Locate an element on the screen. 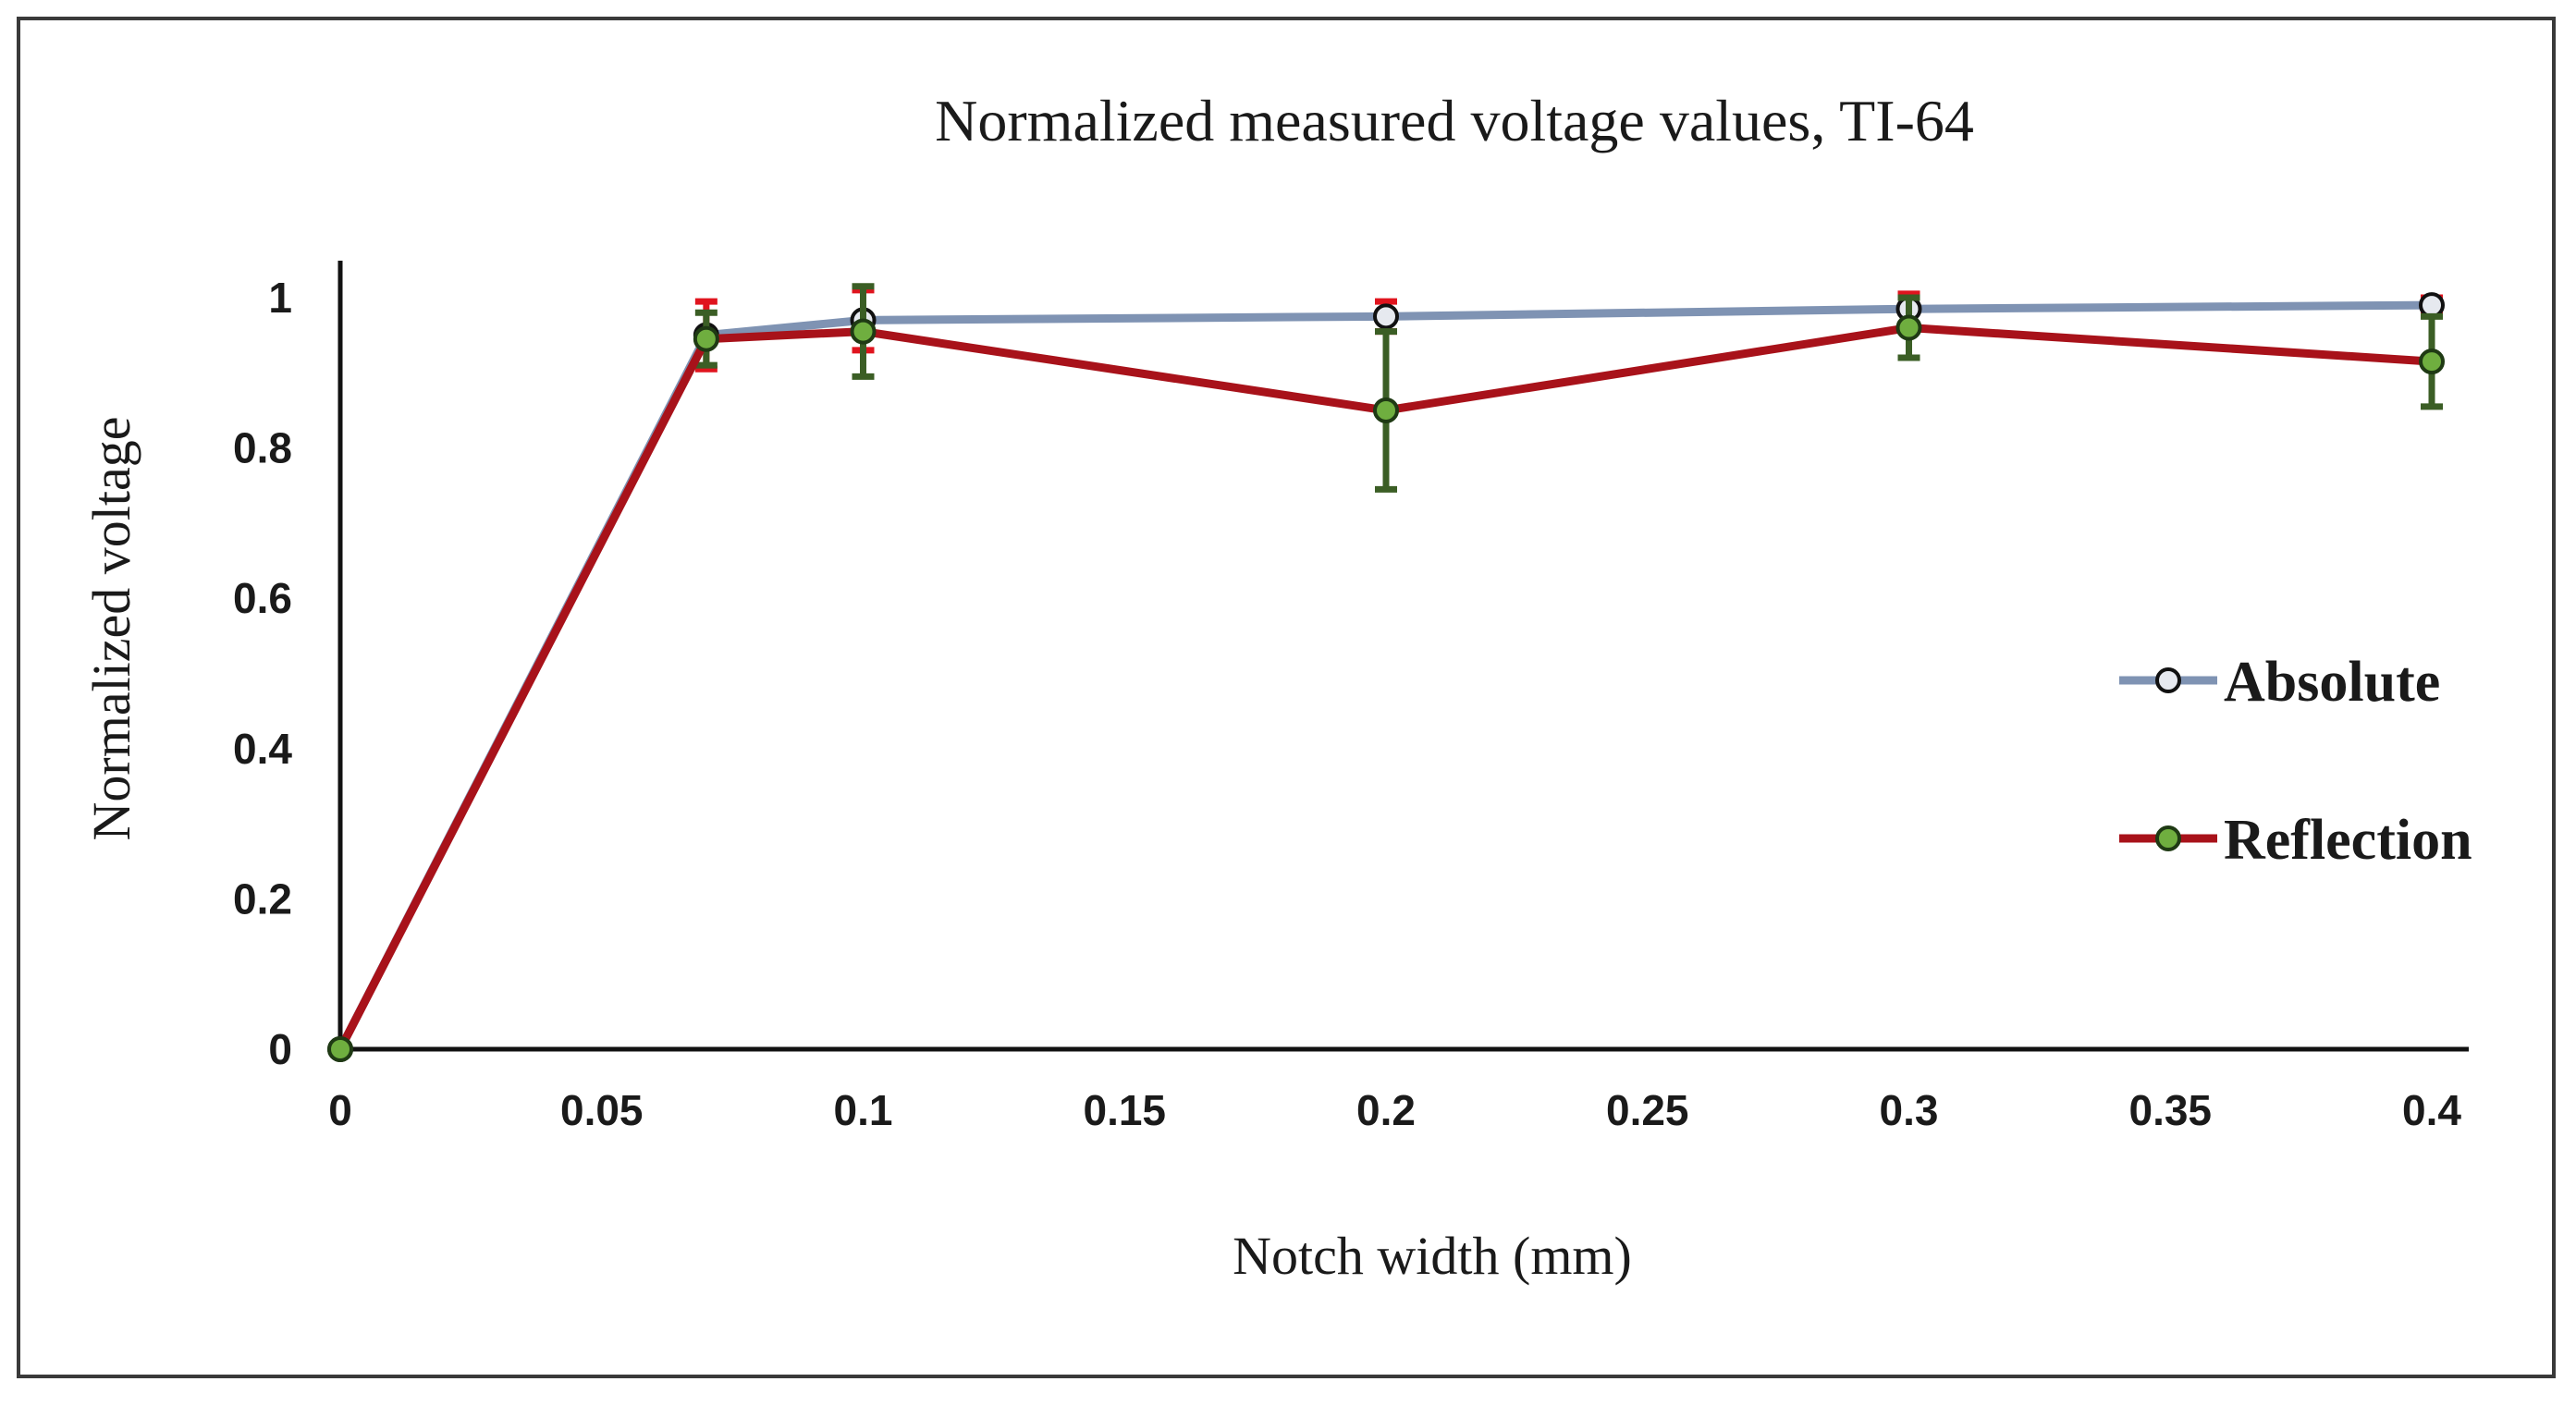 The image size is (2576, 1406). y-axis-title: Normalized voltage is located at coordinates (111, 629).